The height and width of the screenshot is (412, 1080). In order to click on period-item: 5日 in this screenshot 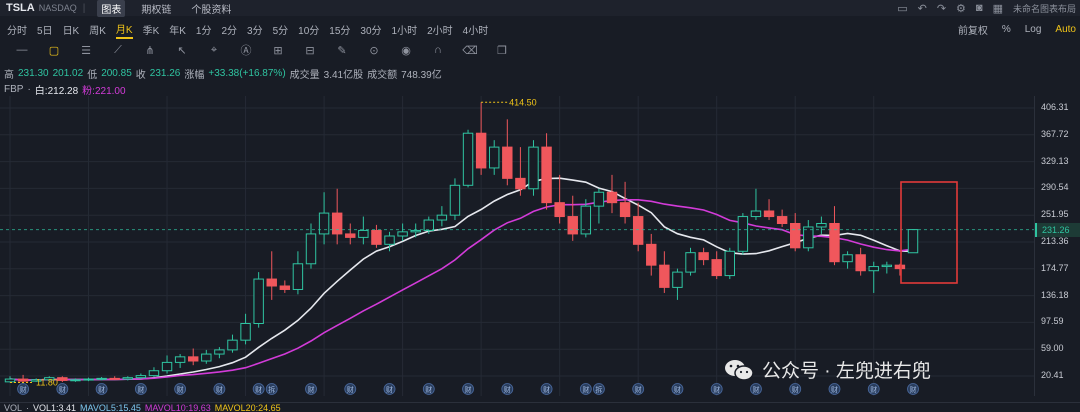, I will do `click(45, 31)`.